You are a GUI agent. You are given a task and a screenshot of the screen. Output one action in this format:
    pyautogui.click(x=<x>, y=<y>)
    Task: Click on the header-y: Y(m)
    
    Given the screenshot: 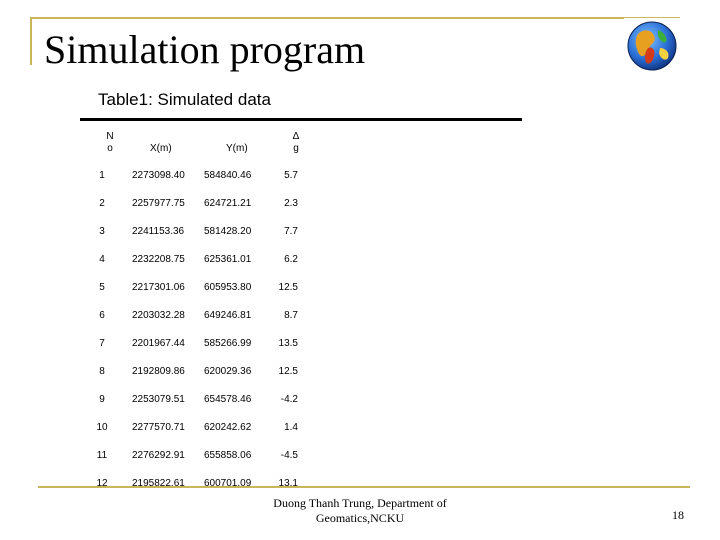 What is the action you would take?
    pyautogui.click(x=237, y=148)
    